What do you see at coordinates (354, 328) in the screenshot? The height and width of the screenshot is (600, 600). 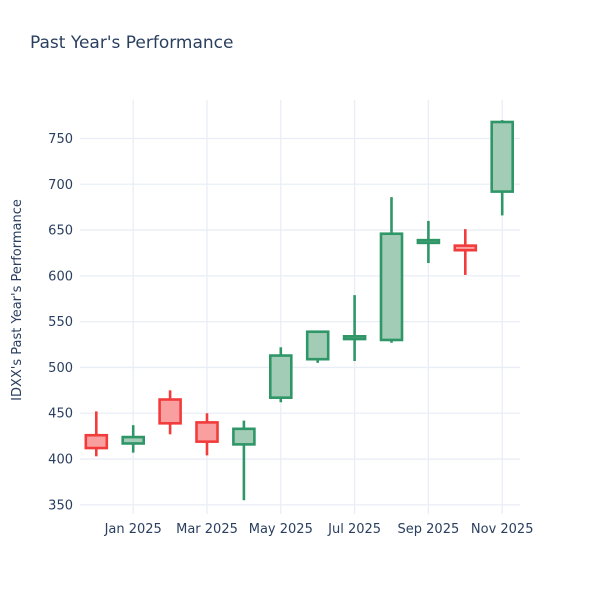 I see `candle-jul-2025` at bounding box center [354, 328].